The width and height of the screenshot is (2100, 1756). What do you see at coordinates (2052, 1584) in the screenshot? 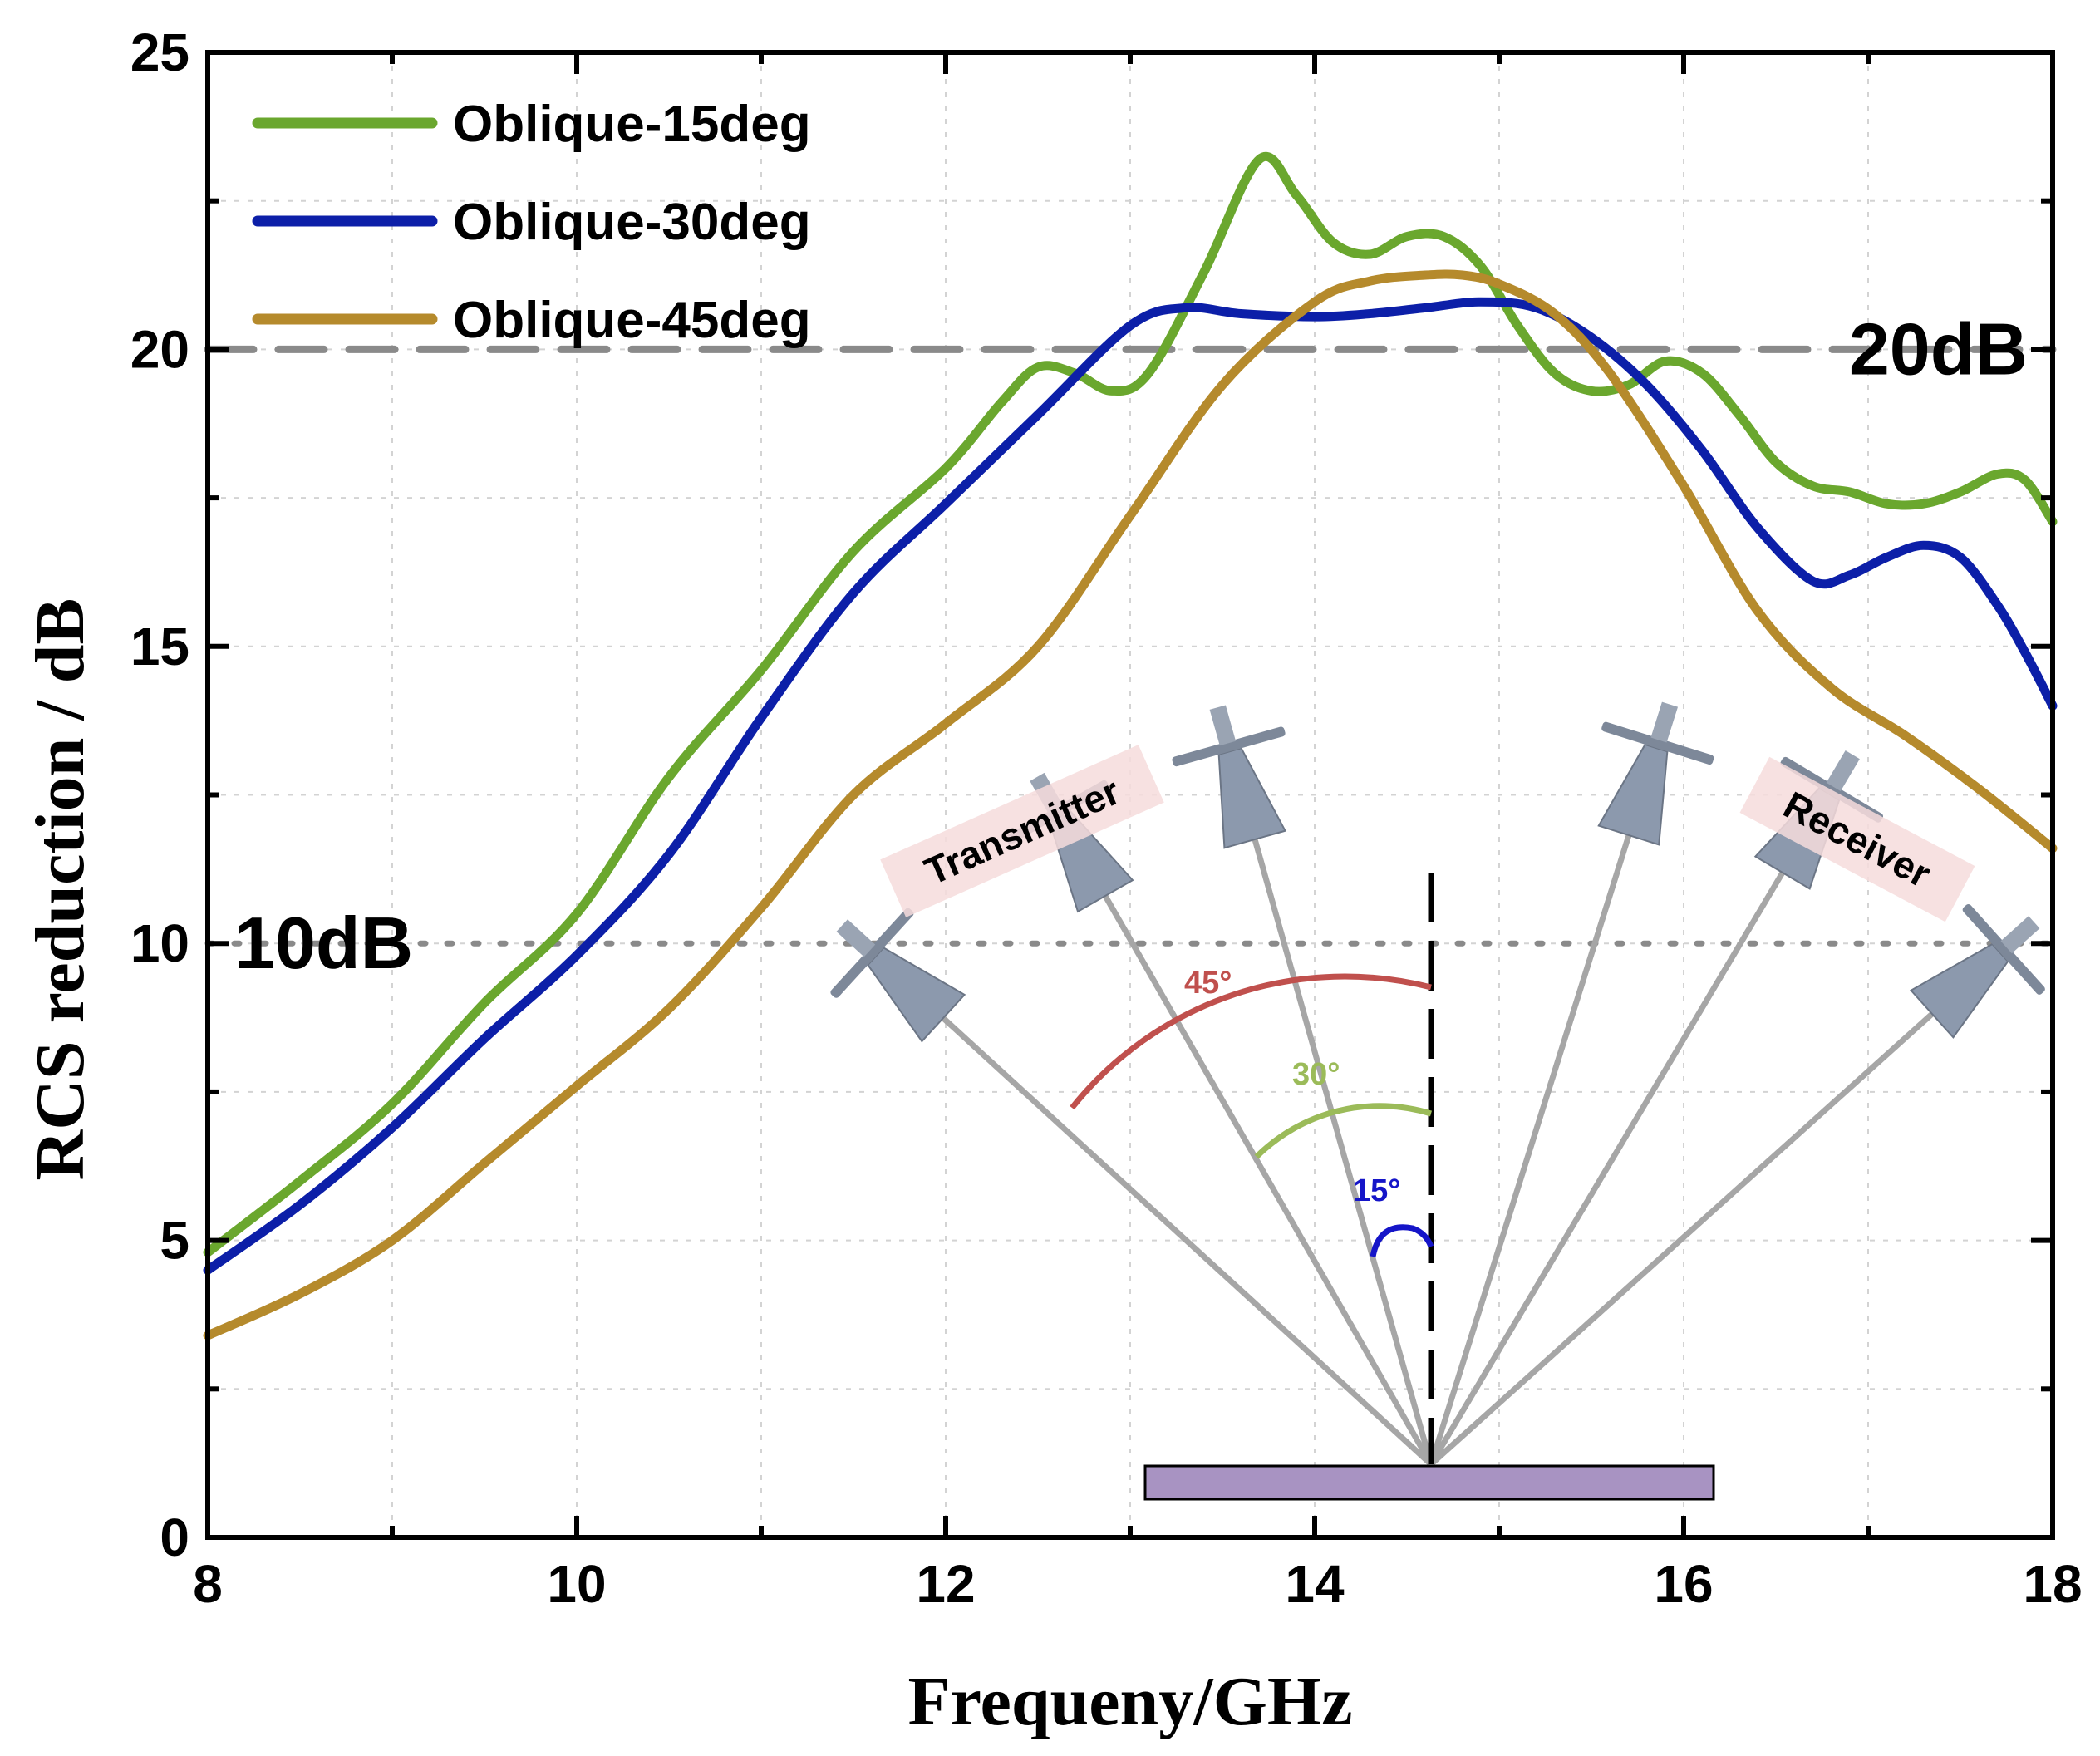
I see `x-tick-label: 18` at bounding box center [2052, 1584].